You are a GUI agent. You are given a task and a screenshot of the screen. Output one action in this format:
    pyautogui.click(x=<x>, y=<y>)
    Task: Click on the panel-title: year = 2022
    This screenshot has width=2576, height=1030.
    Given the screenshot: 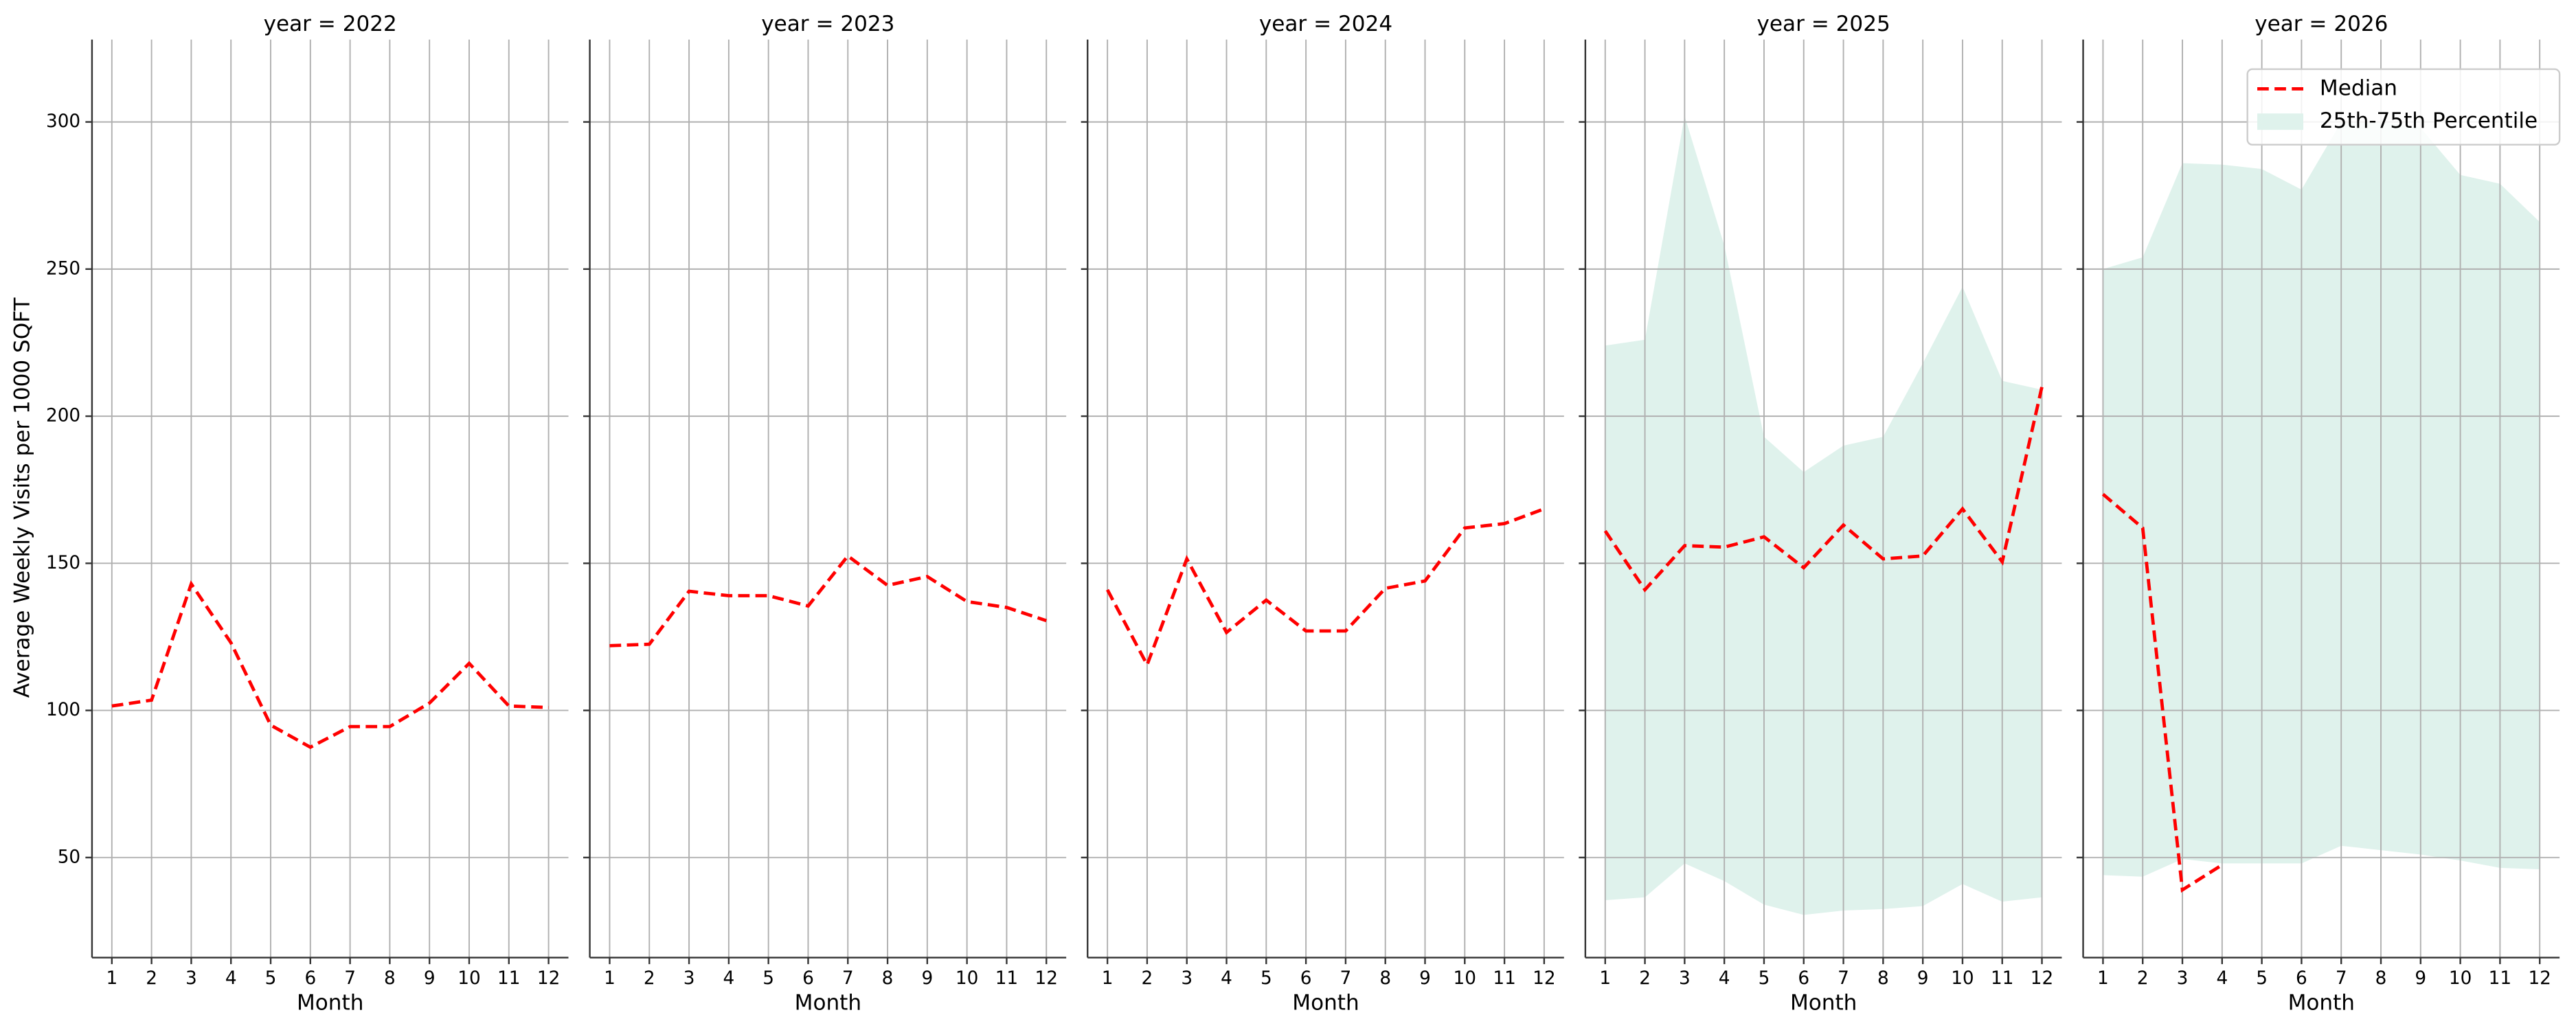 What is the action you would take?
    pyautogui.click(x=330, y=24)
    